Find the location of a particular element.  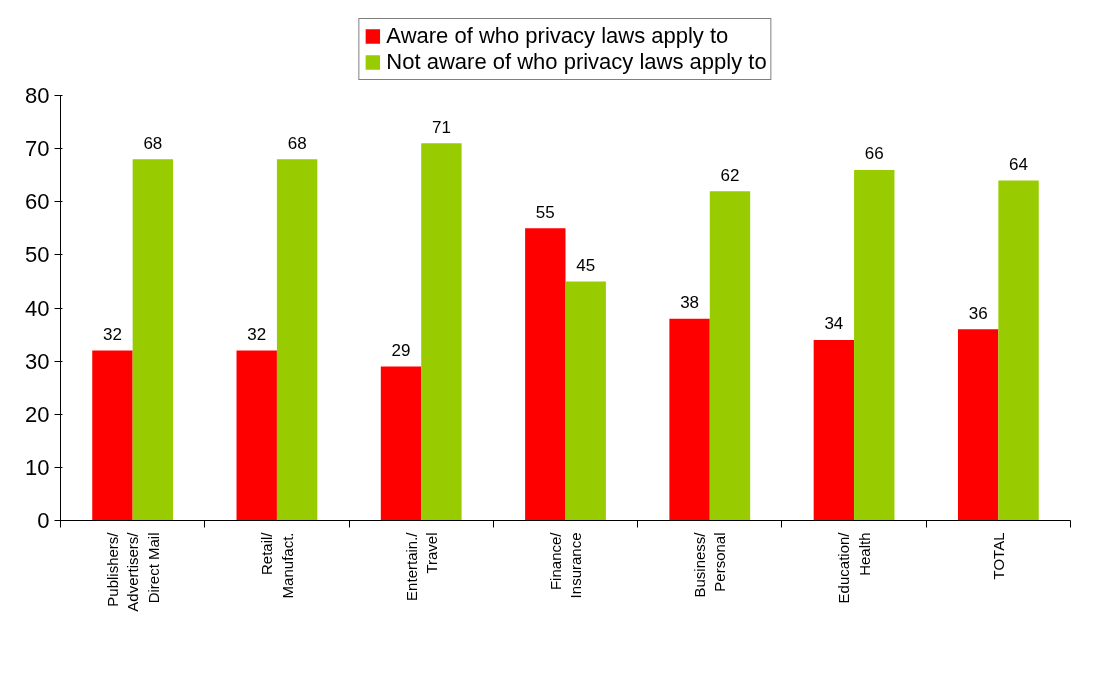

x-tick-label: Entertain./ Travel is located at coordinates (421, 566).